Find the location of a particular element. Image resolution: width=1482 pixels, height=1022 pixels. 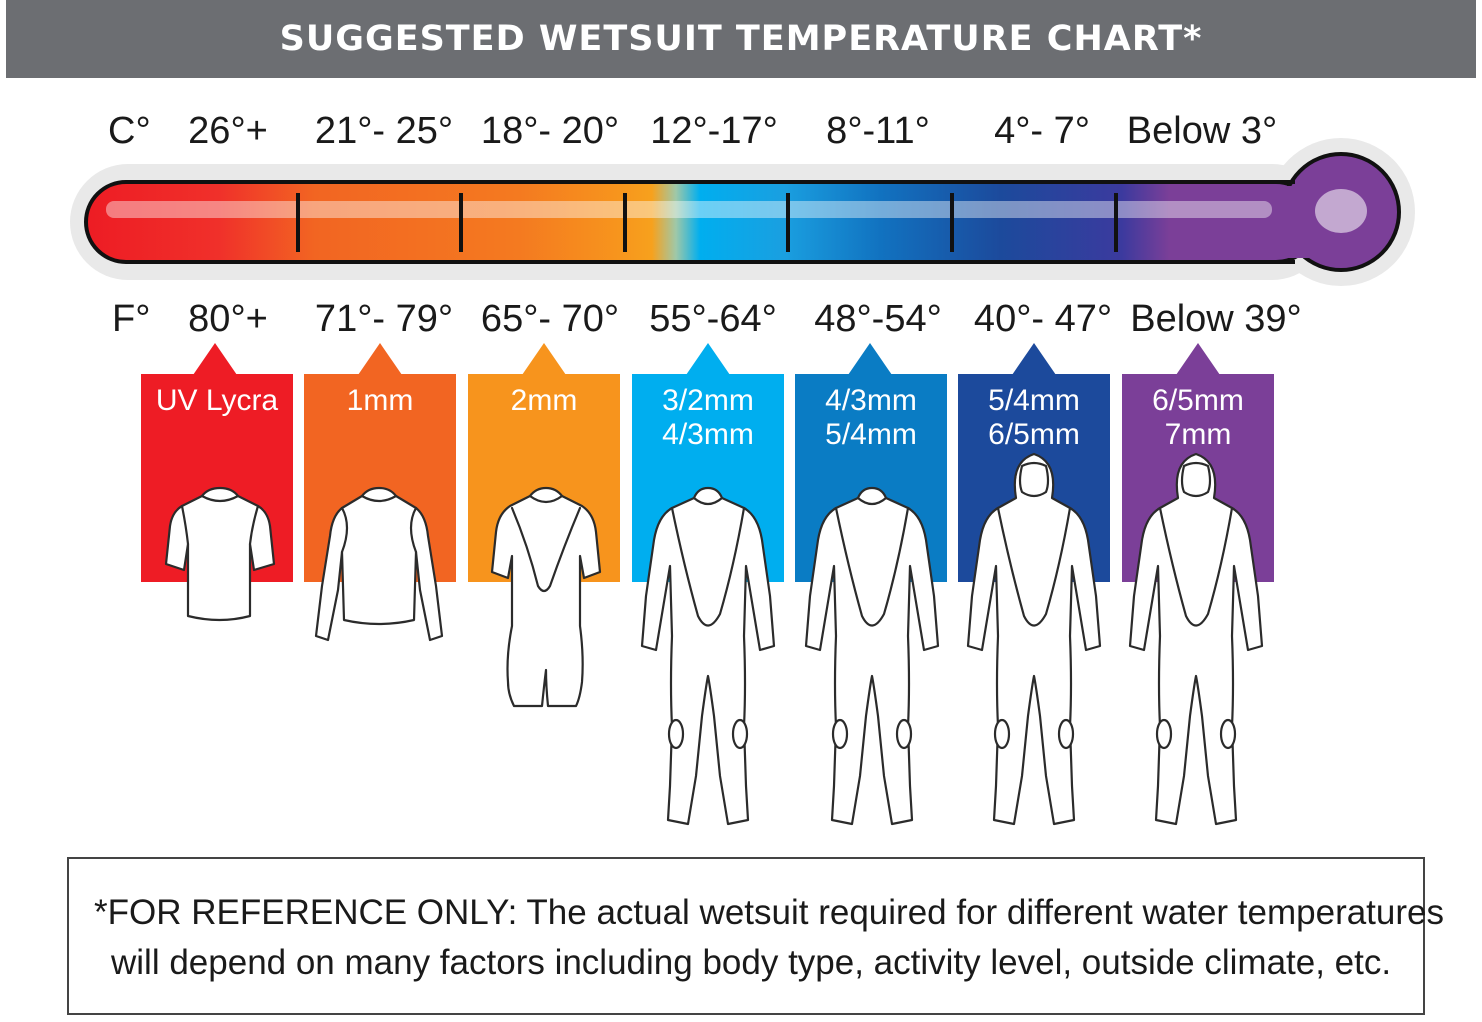

rash-vest-icon is located at coordinates (220, 554).